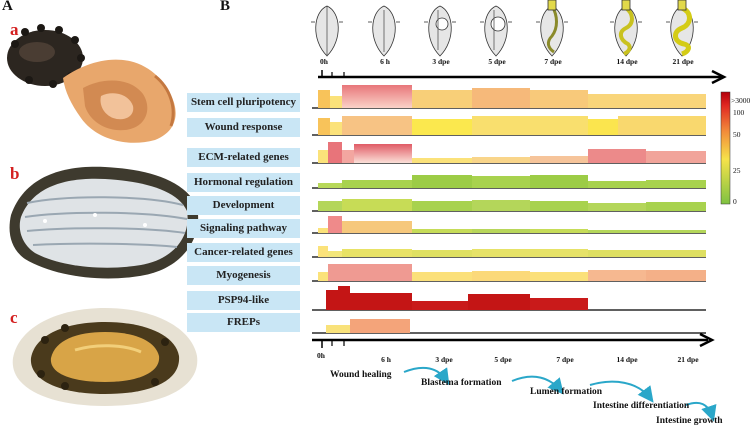  What do you see at coordinates (689, 421) in the screenshot?
I see `stage-intestine-growth: Intestine growth` at bounding box center [689, 421].